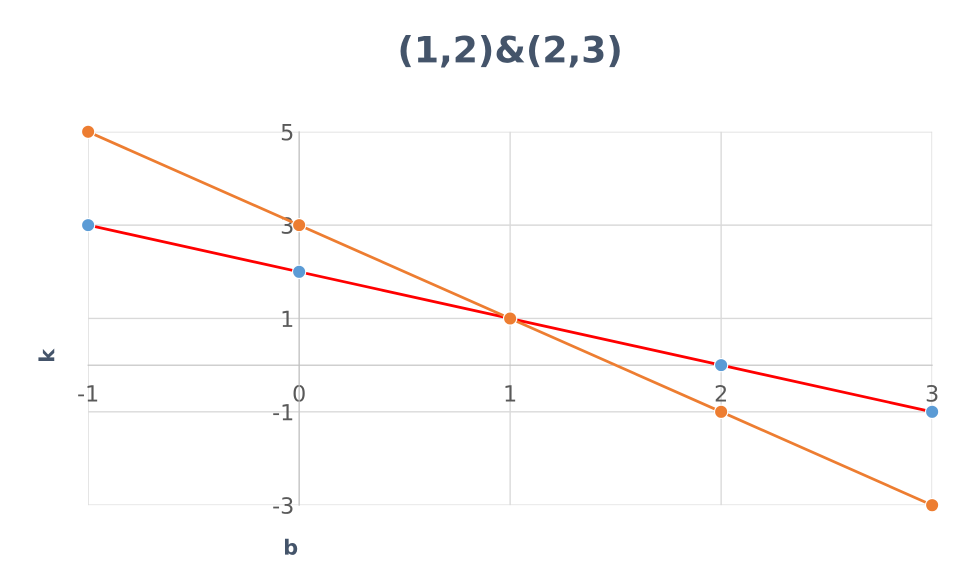 This screenshot has height=578, width=958. I want to click on chart-title: (1,2)&(2,3), so click(510, 51).